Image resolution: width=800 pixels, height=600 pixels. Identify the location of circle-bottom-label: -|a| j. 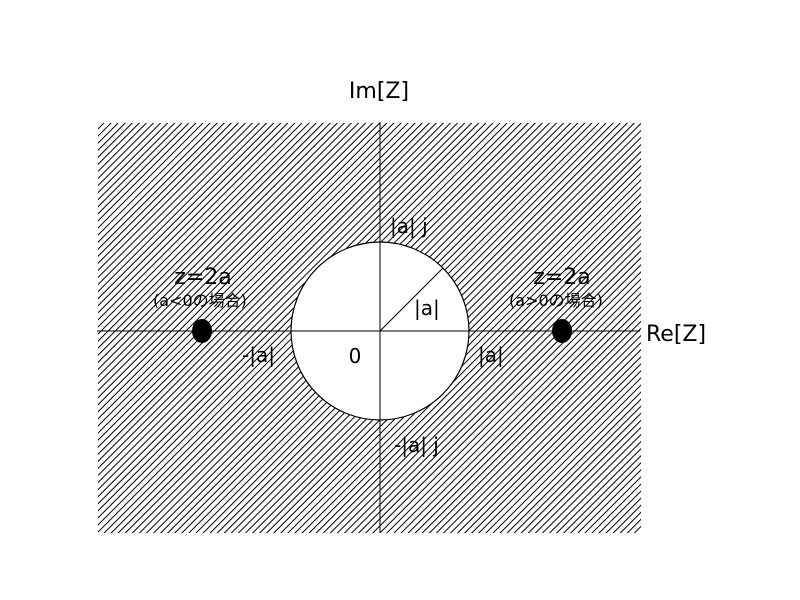
(416, 445).